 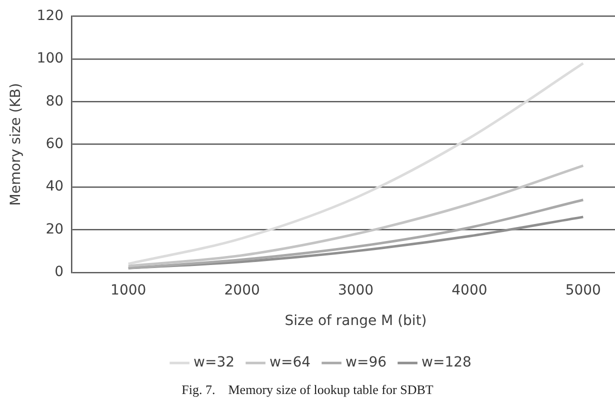 I want to click on y-tick-label: 60, so click(x=55, y=144).